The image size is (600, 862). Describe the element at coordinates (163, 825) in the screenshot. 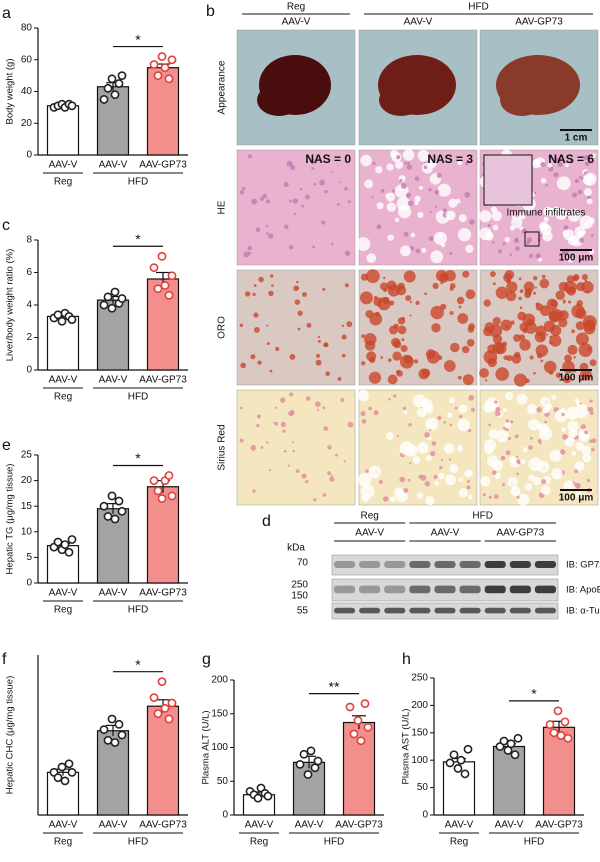

I see `x-tick-label: AAV-GP73` at that location.